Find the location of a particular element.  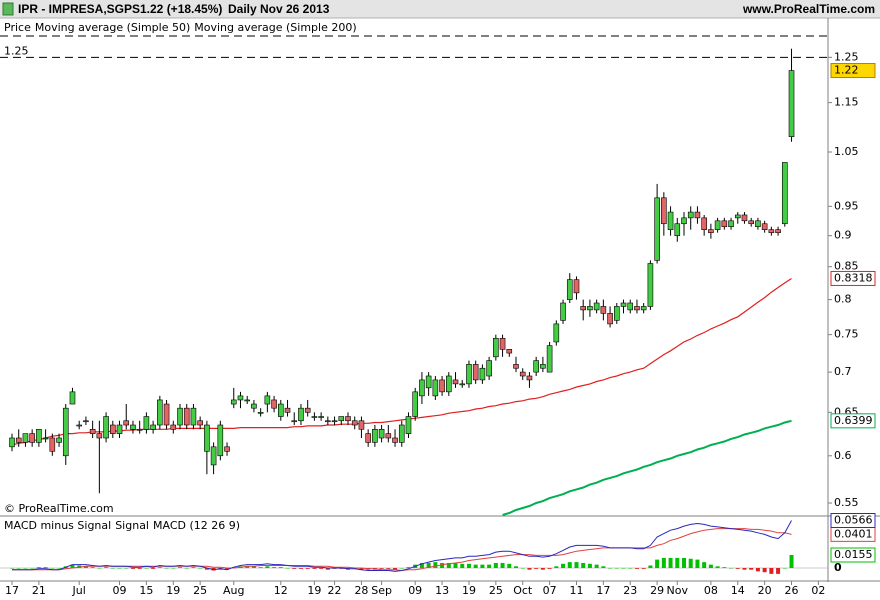

macd-last-value: 0.0566 is located at coordinates (853, 520).